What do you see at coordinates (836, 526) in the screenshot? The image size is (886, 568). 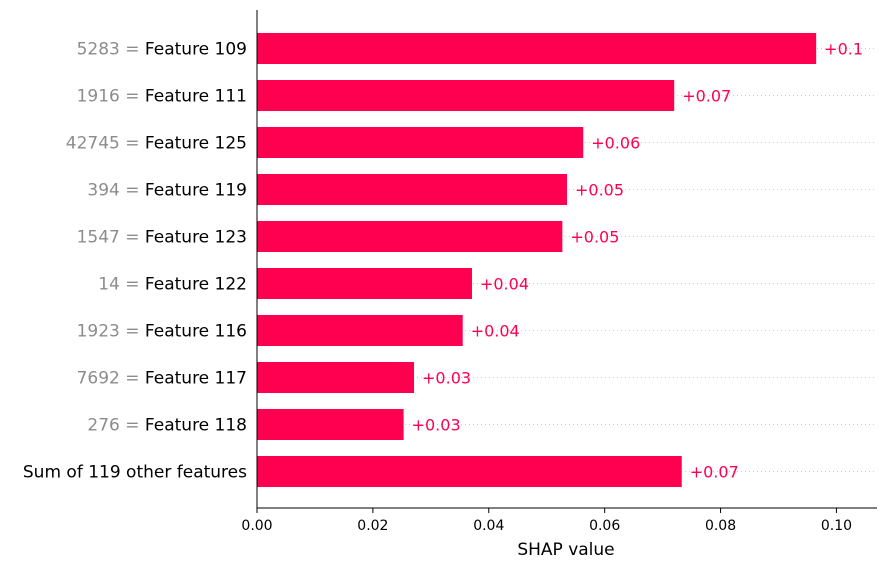 I see `x-tick-label: 0.10` at bounding box center [836, 526].